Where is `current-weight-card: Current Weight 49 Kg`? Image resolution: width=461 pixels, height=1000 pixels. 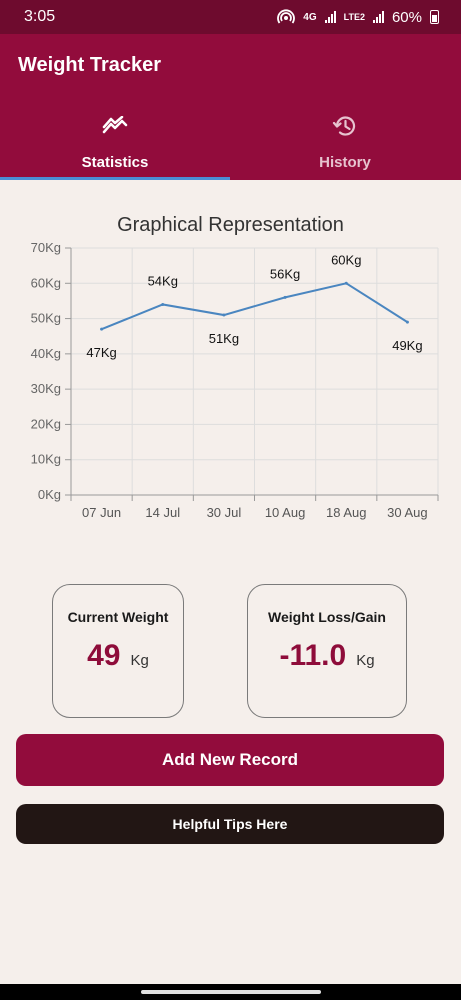 current-weight-card: Current Weight 49 Kg is located at coordinates (118, 651).